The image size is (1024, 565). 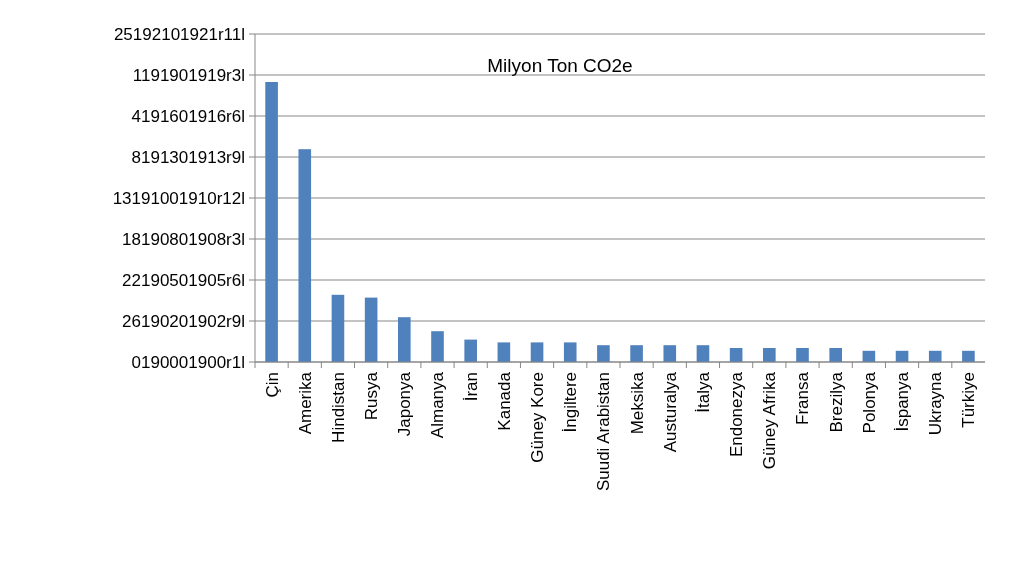 I want to click on text: 4191601916r6l, so click(x=188, y=116).